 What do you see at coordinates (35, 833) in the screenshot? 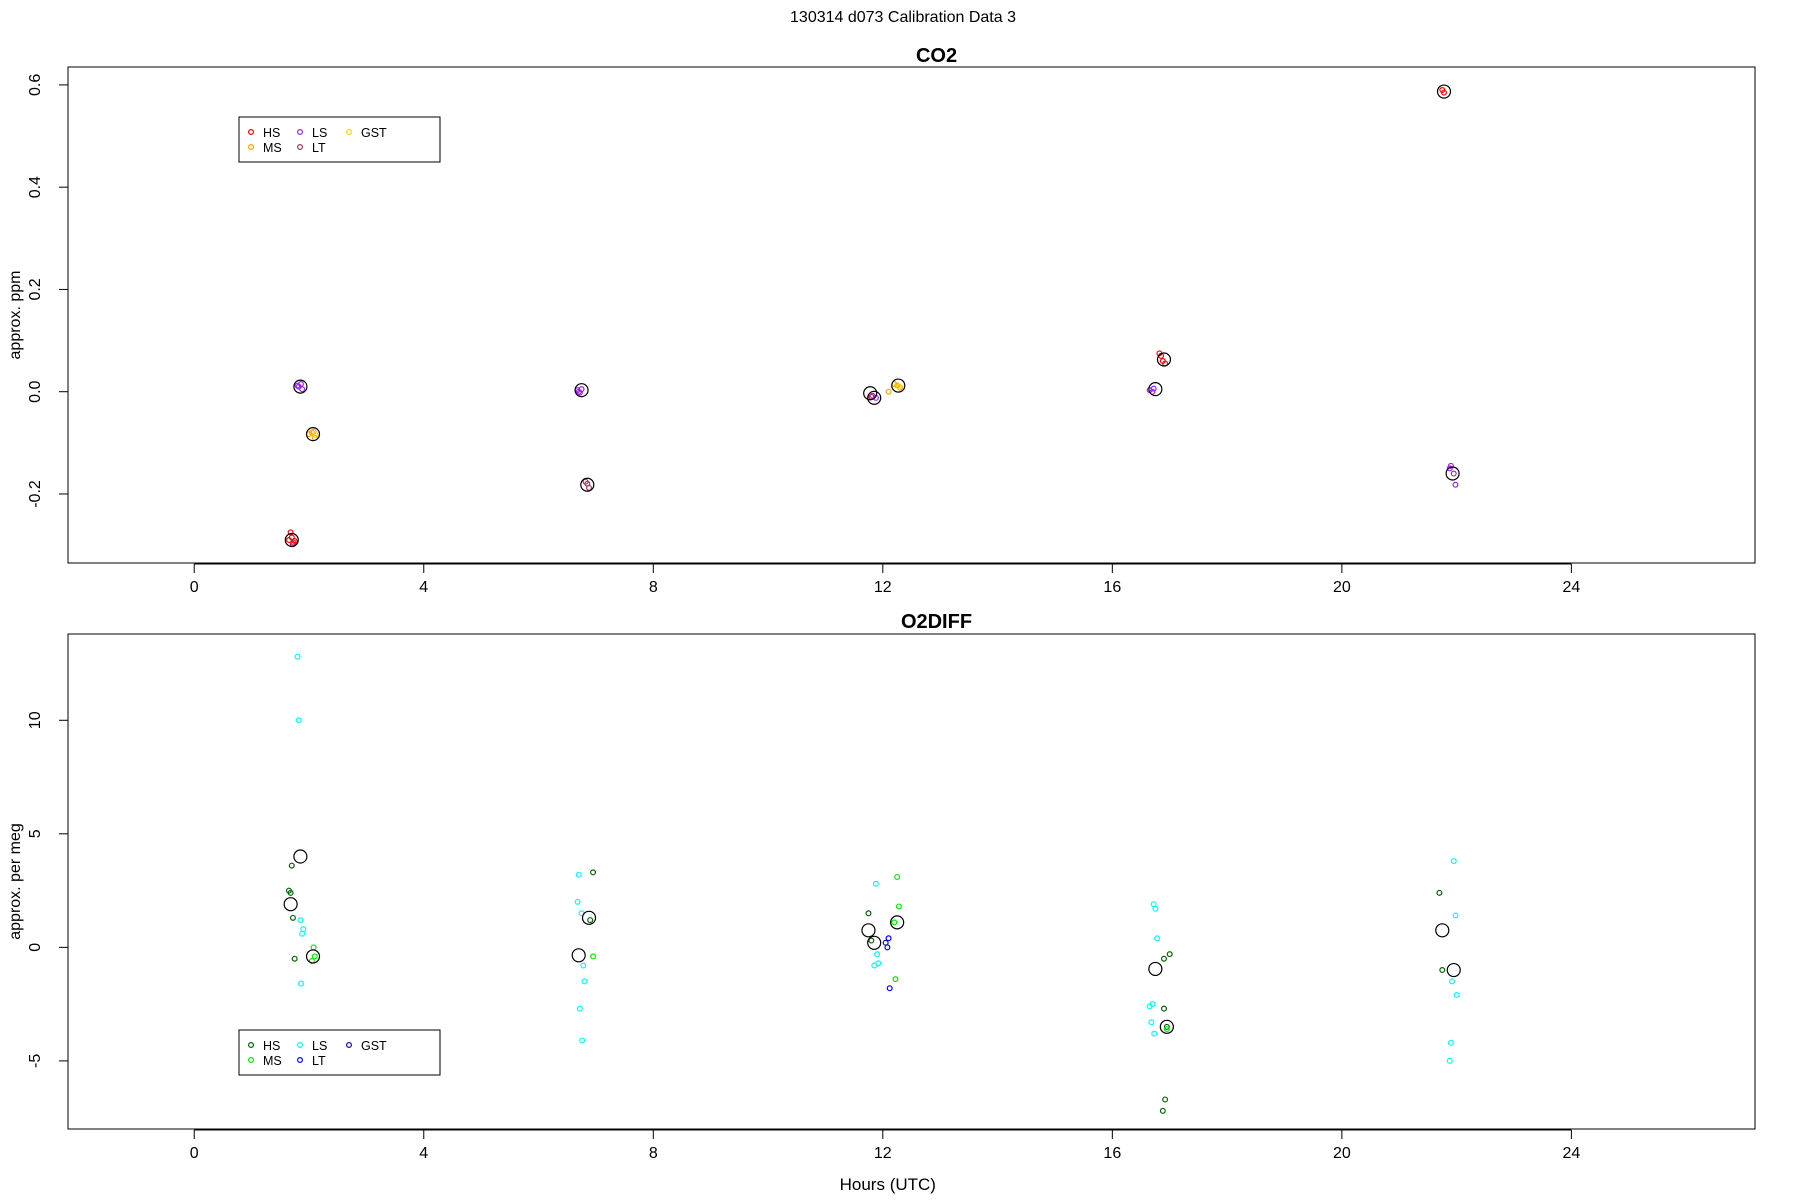
I see `y-tick-label: 5` at bounding box center [35, 833].